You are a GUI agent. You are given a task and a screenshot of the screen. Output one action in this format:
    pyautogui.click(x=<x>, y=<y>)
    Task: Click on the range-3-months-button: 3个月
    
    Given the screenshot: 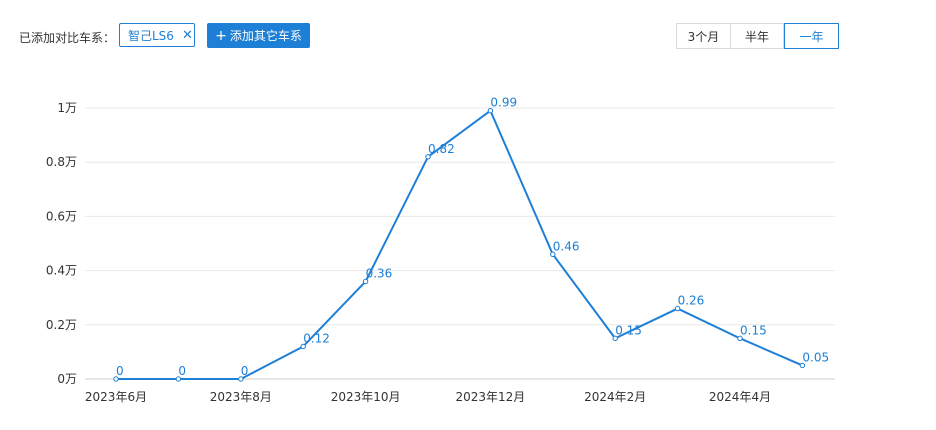 What is the action you would take?
    pyautogui.click(x=703, y=36)
    